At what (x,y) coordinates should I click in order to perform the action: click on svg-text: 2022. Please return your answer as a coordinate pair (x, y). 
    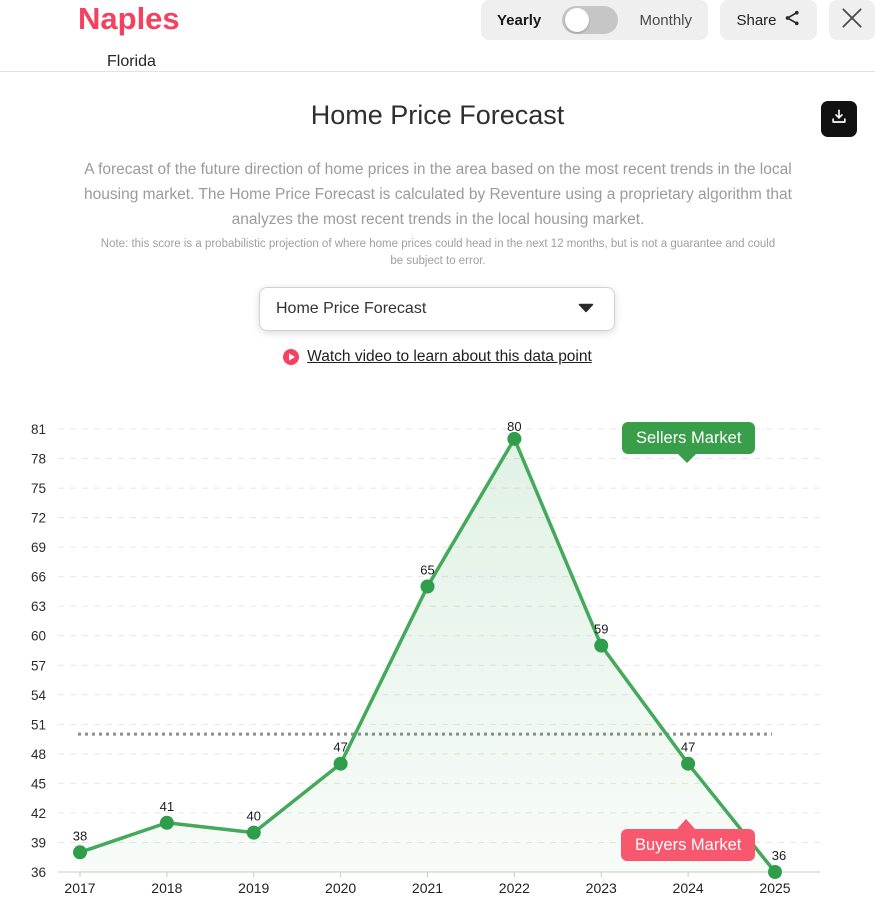
    Looking at the image, I should click on (514, 888).